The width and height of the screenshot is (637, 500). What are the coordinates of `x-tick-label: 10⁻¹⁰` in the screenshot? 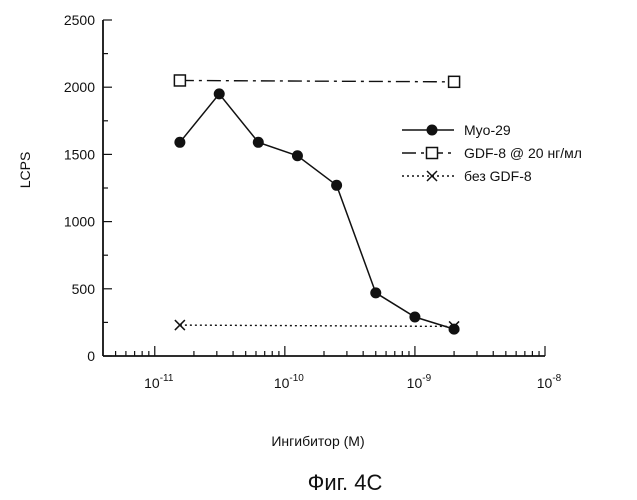 It's located at (289, 382).